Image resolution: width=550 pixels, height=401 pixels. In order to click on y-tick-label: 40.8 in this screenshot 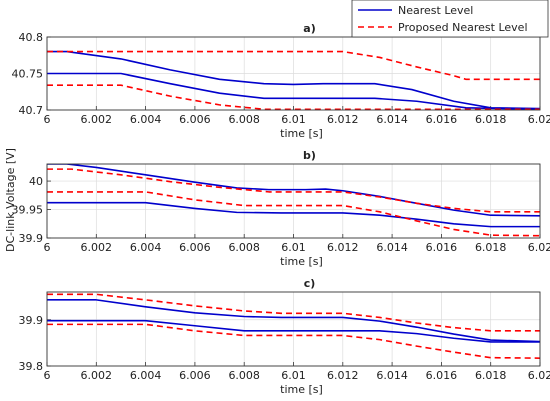, I will do `click(31, 37)`.